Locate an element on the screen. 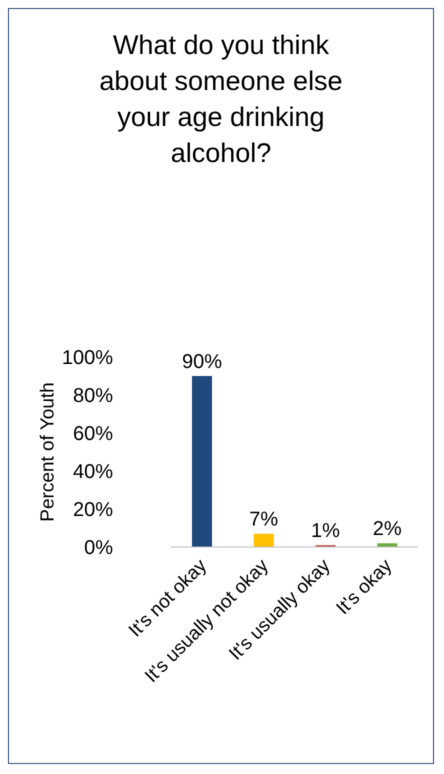  y-axis-title: Percent of Youth is located at coordinates (48, 452).